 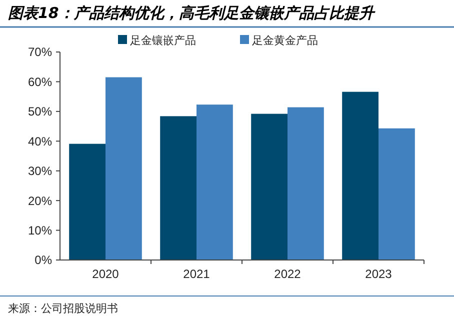 What do you see at coordinates (163, 40) in the screenshot?
I see `legend-label: 足金镶嵌产品` at bounding box center [163, 40].